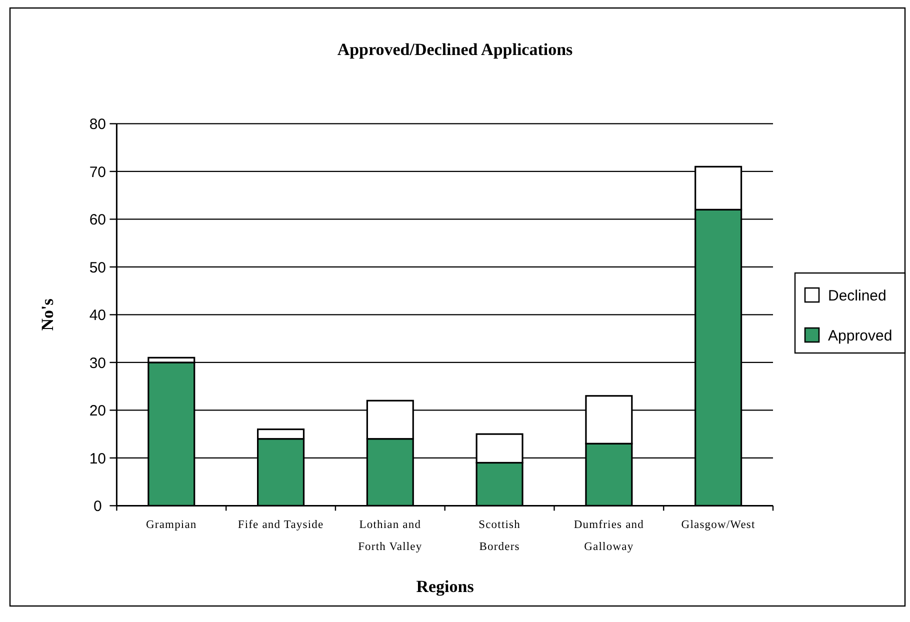 Image resolution: width=910 pixels, height=622 pixels. What do you see at coordinates (860, 335) in the screenshot?
I see `legend-label: Approved` at bounding box center [860, 335].